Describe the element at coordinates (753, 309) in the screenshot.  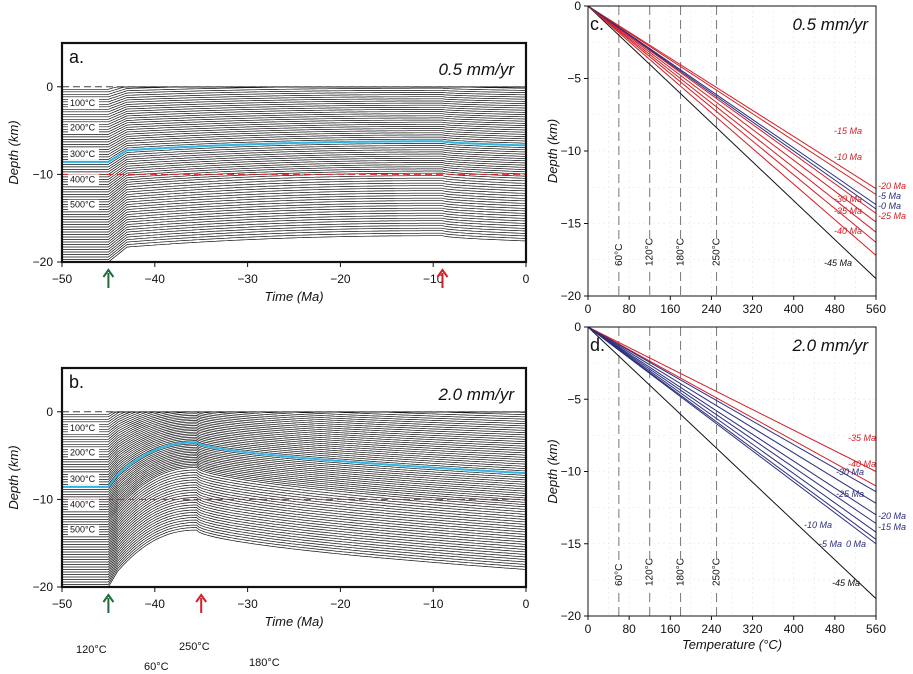
I see `x-tick-label: 320` at that location.